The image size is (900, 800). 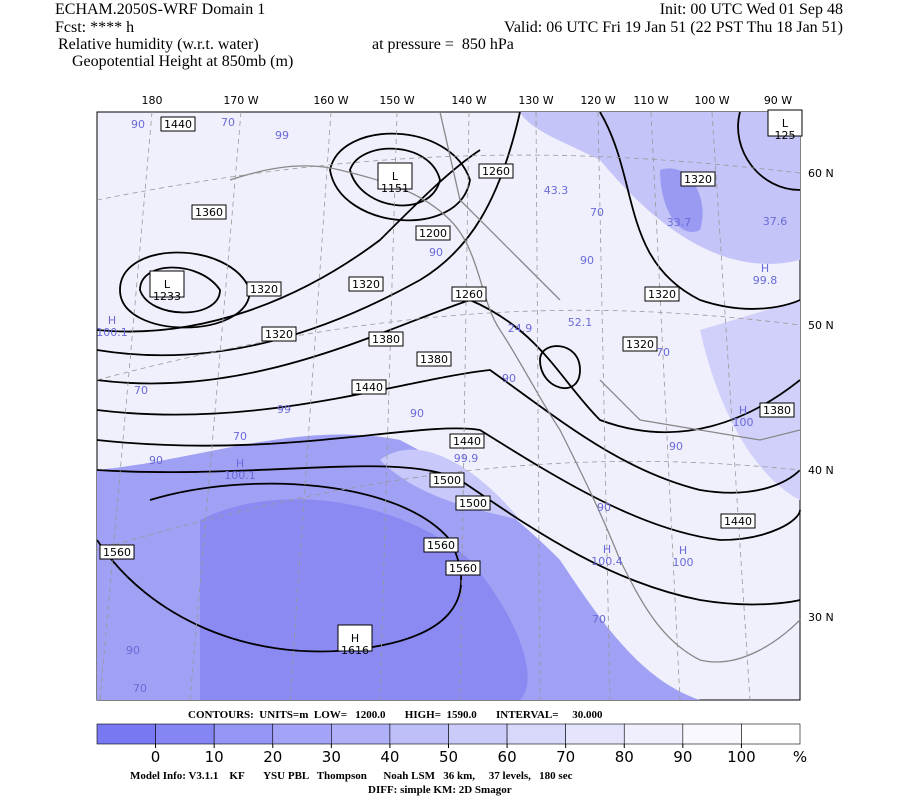 What do you see at coordinates (160, 9) in the screenshot?
I see `model-title: ECHAM.2050S-WRF Domain 1` at bounding box center [160, 9].